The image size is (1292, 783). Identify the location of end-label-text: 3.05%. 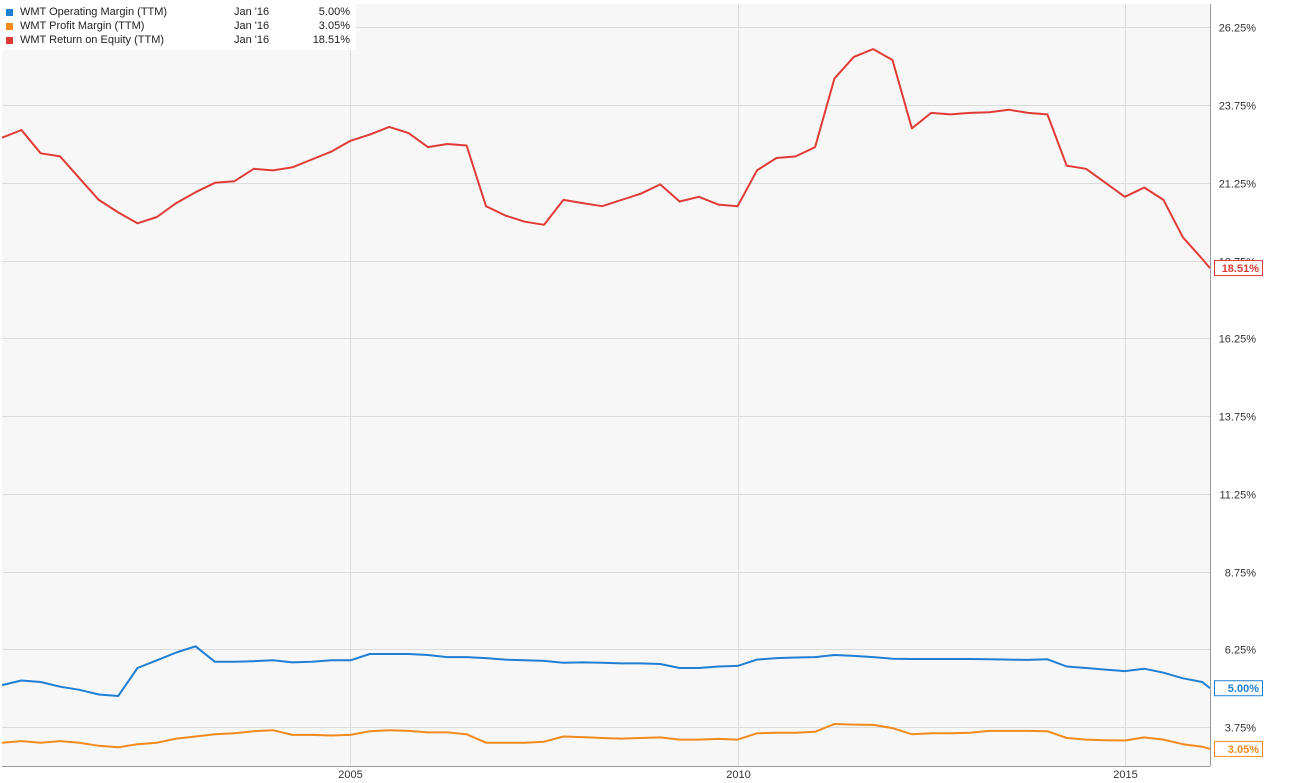
(1243, 750).